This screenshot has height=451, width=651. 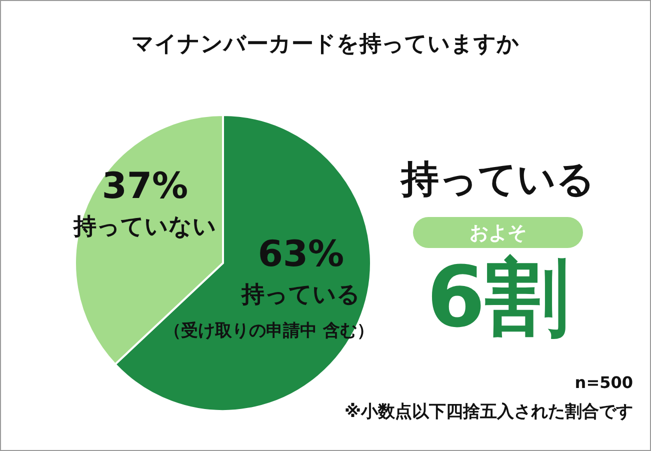 What do you see at coordinates (497, 179) in the screenshot?
I see `text: 持っている` at bounding box center [497, 179].